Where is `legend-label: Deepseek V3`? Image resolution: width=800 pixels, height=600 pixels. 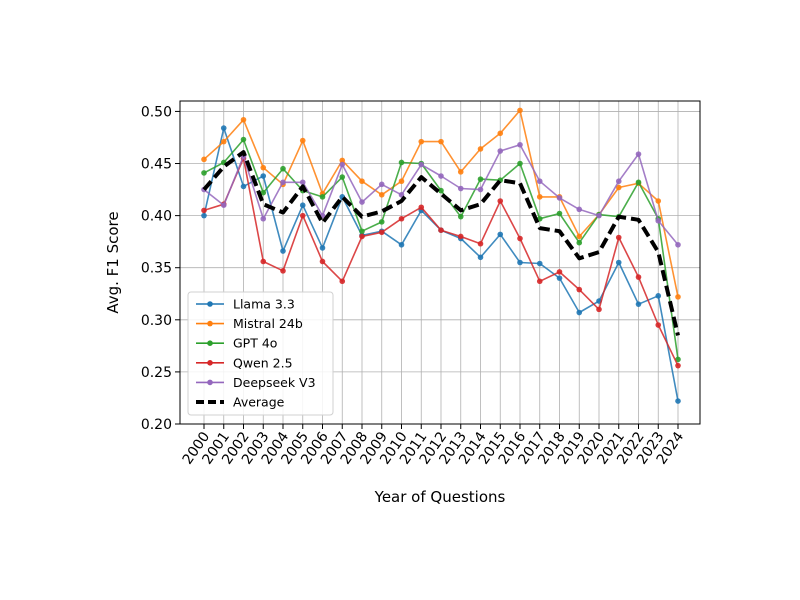
legend-label: Deepseek V3 is located at coordinates (274, 382).